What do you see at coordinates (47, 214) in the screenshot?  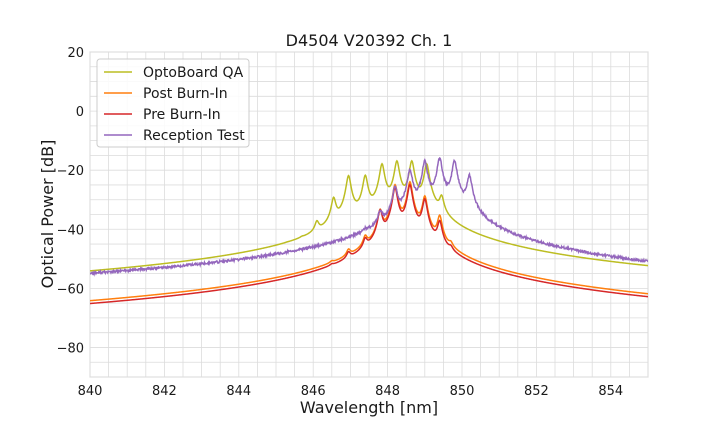 I see `y-axis-label: Optical Power [dB]` at bounding box center [47, 214].